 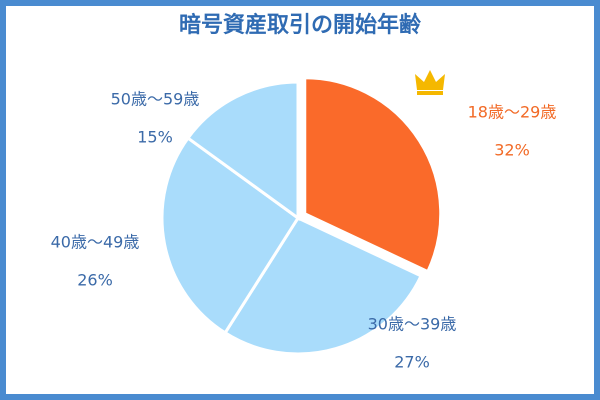 What do you see at coordinates (300, 25) in the screenshot?
I see `chart-title: 暗号資産取引の開始年齢` at bounding box center [300, 25].